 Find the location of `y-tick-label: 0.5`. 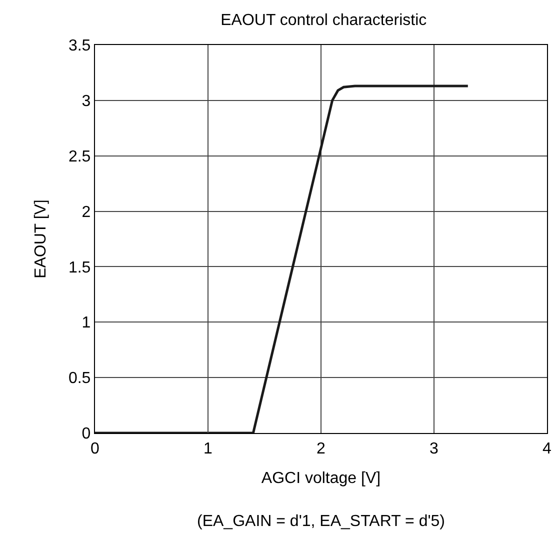

y-tick-label: 0.5 is located at coordinates (79, 379).